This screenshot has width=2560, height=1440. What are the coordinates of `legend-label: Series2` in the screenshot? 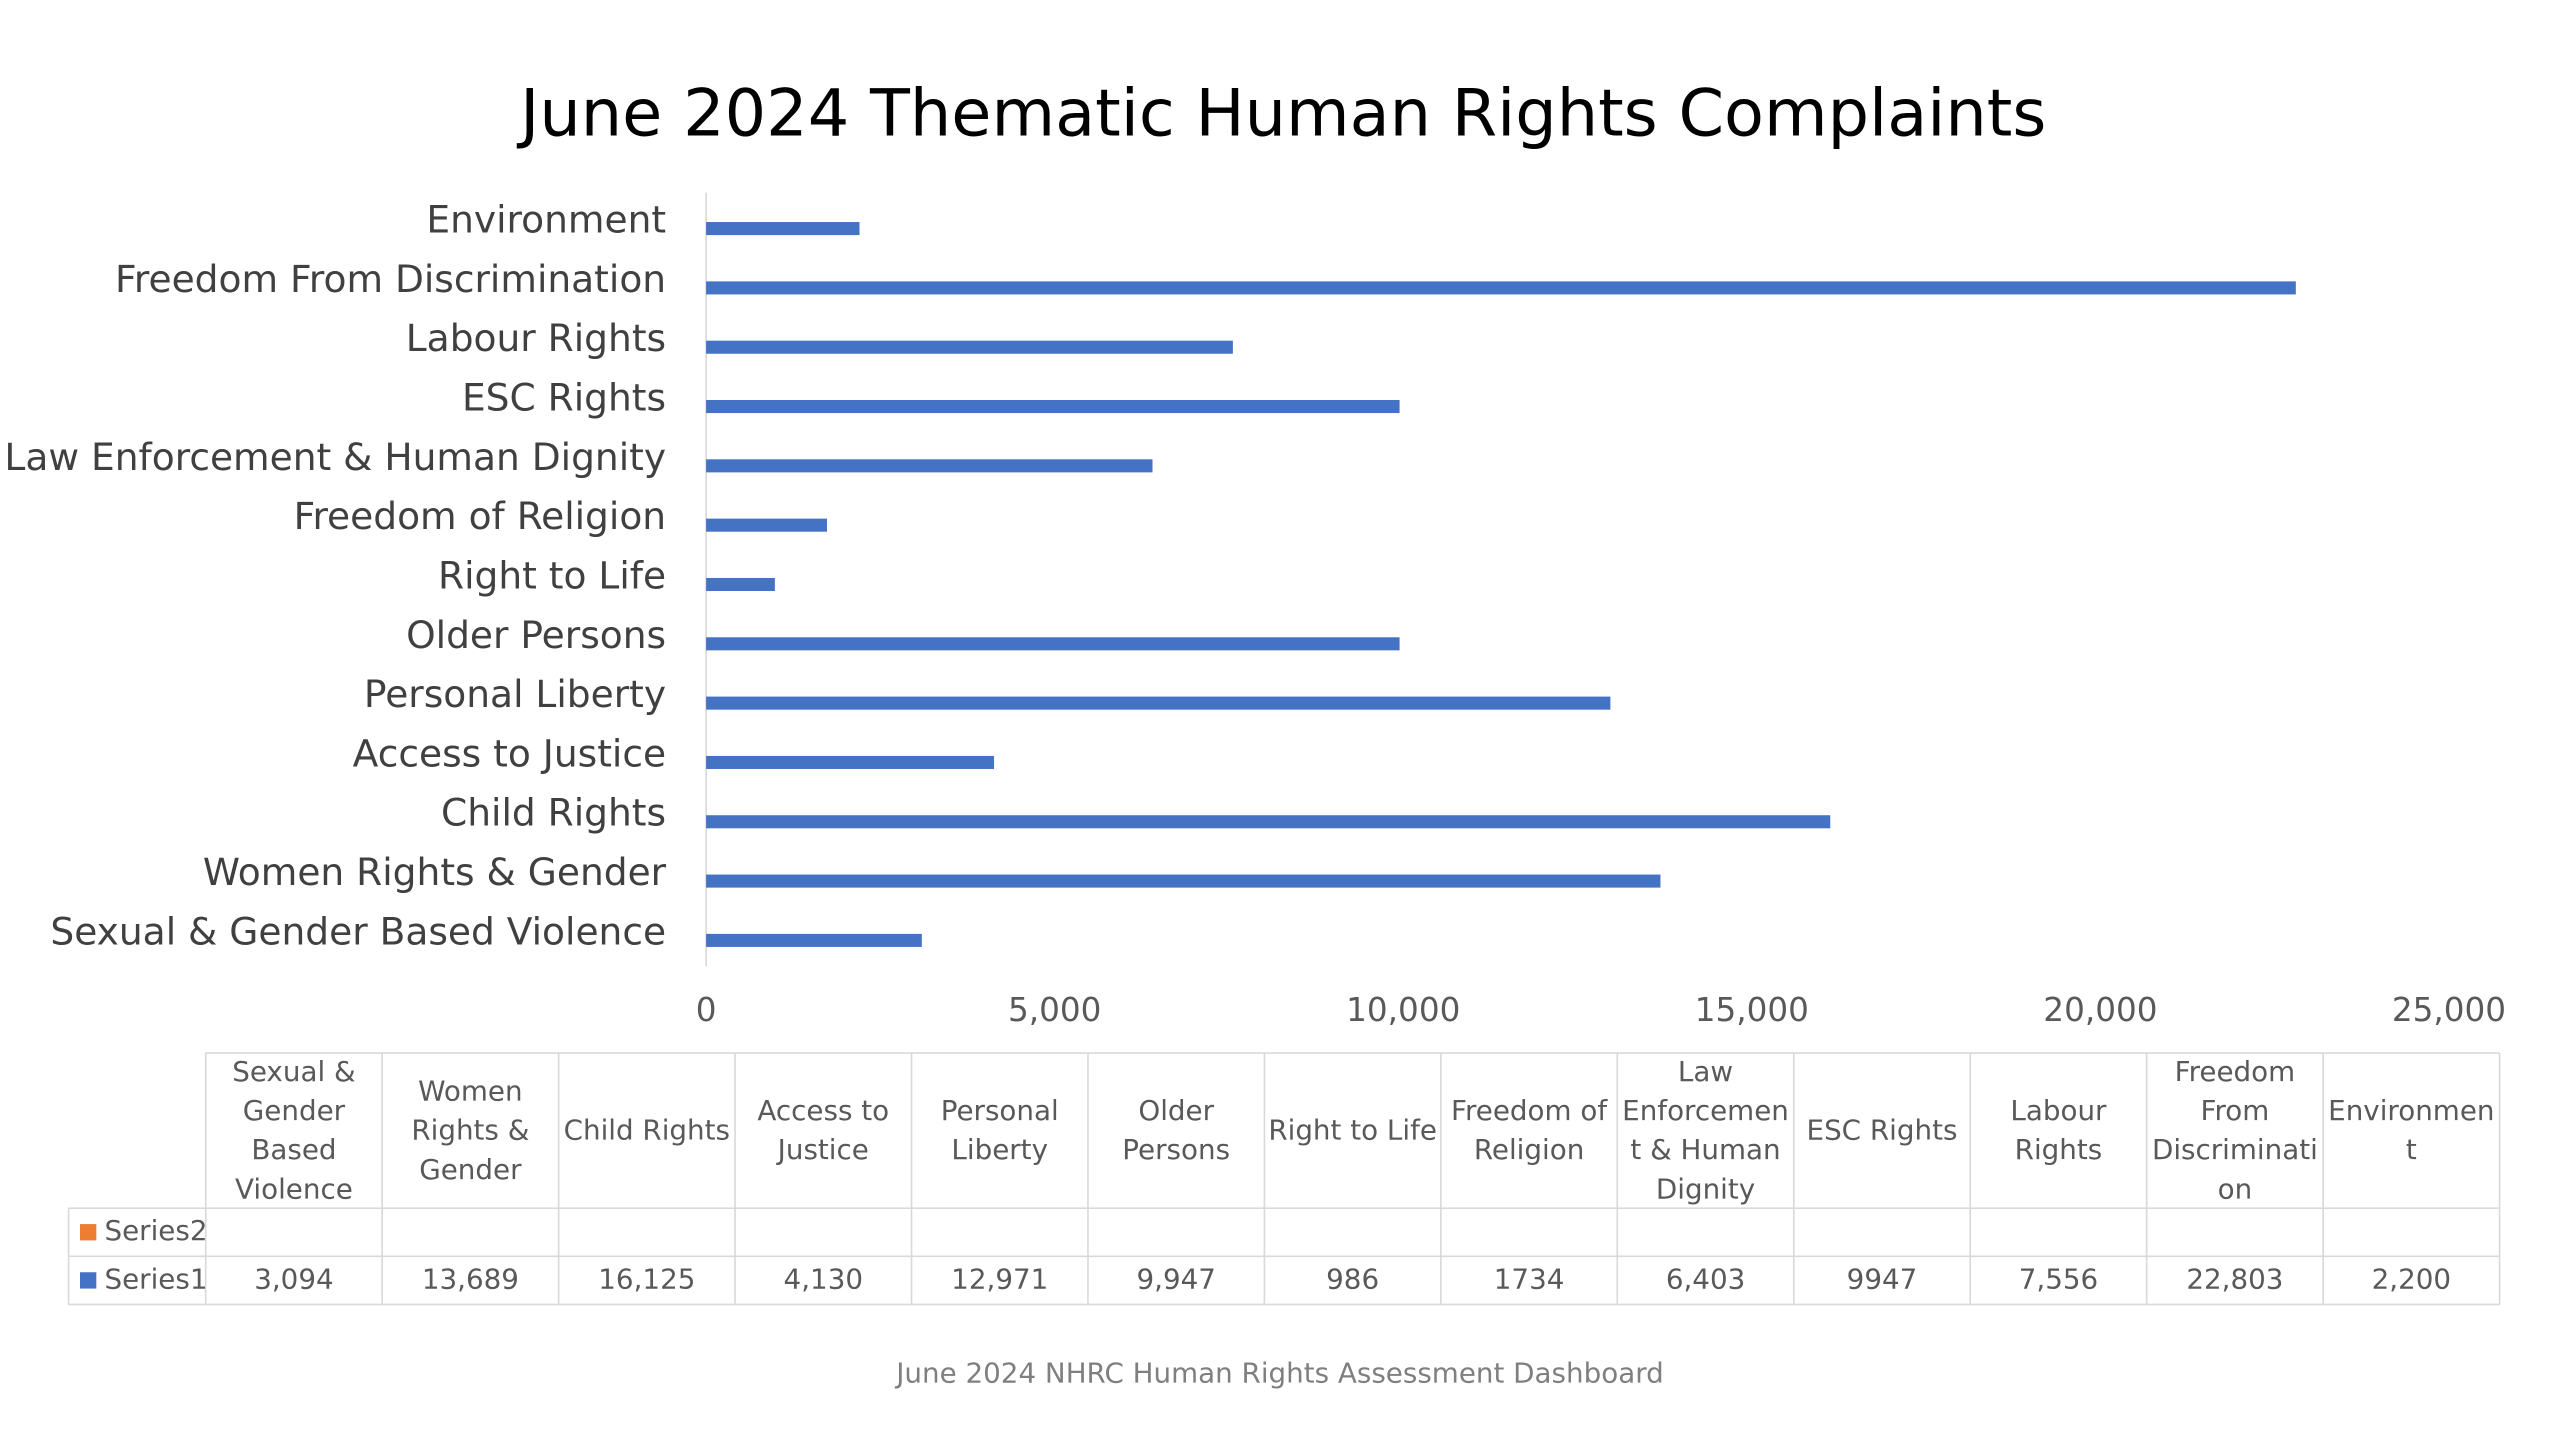 It's located at (155, 1230).